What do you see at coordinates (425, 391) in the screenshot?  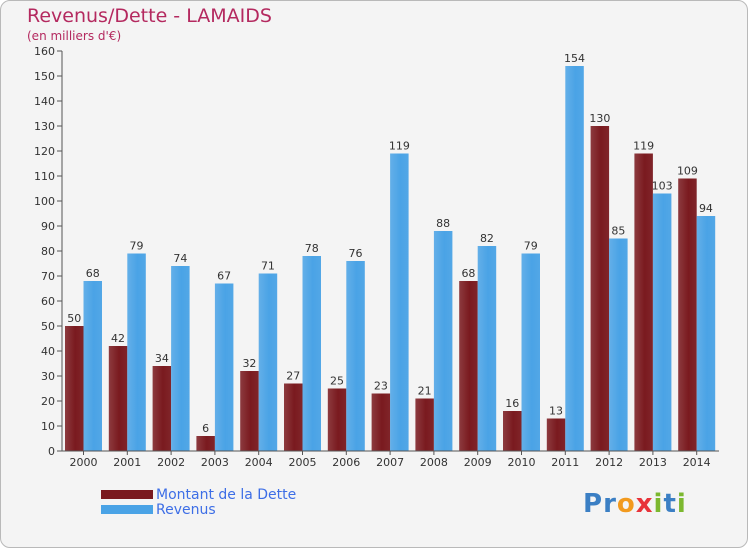 I see `data-label-dette-2008: 21` at bounding box center [425, 391].